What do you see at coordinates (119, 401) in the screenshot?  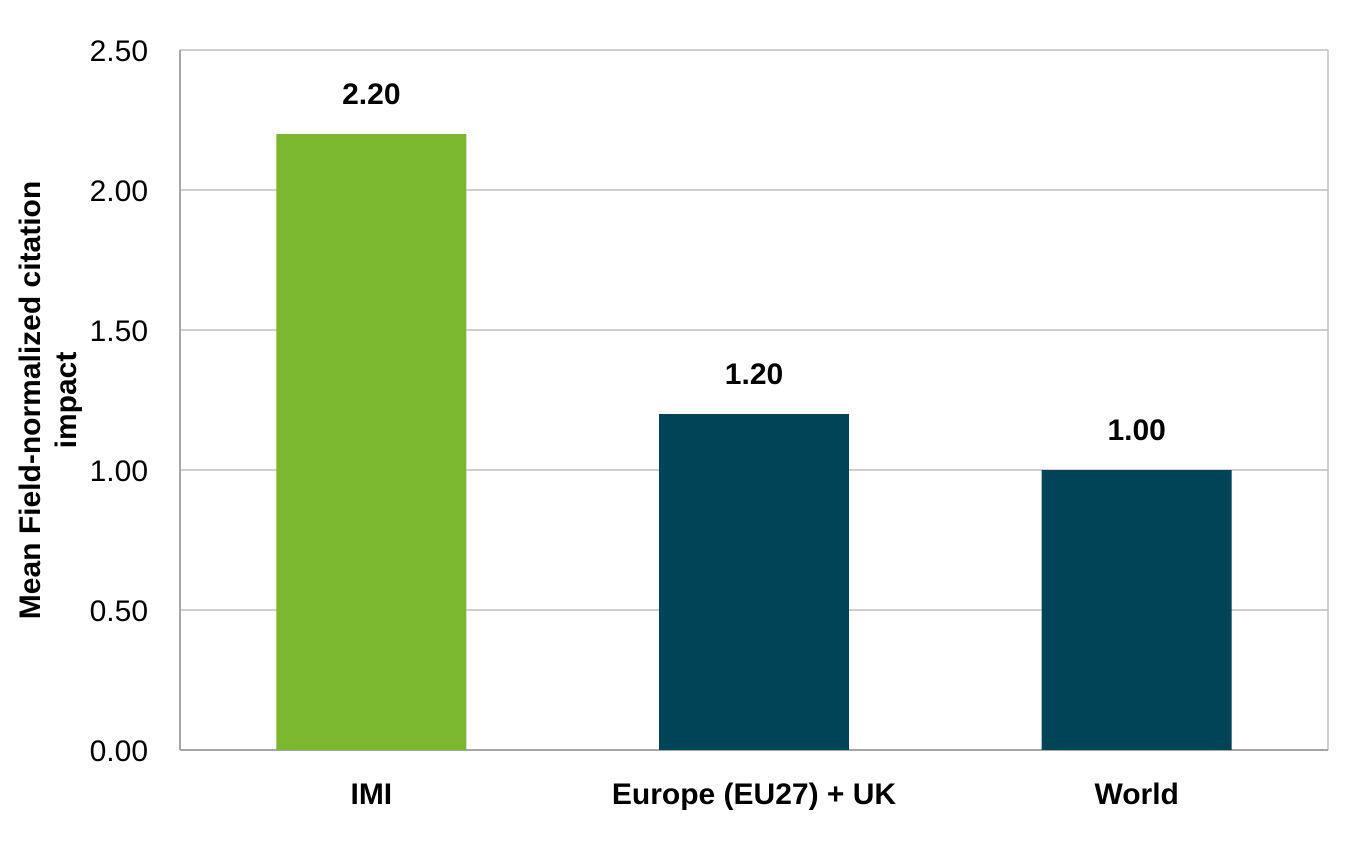 I see `y-tick-labels: 0.00 0.50 1.00 1.50 2.00 2.50` at bounding box center [119, 401].